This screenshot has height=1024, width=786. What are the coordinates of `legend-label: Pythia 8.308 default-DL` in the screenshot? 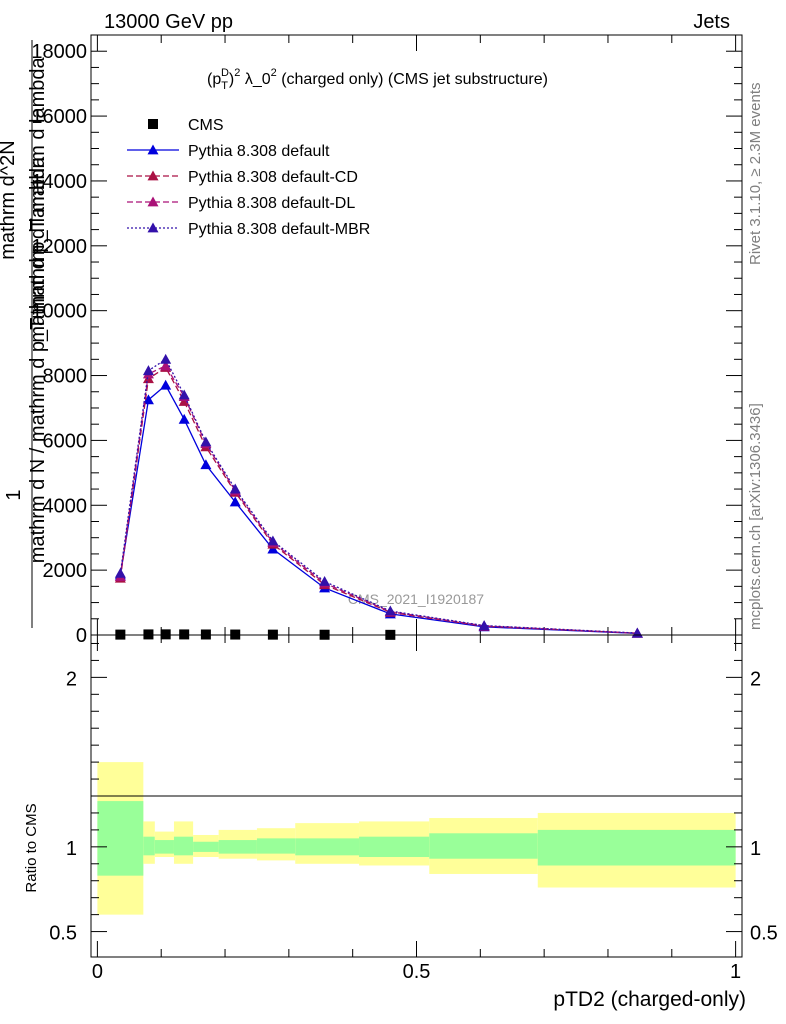 It's located at (271, 203).